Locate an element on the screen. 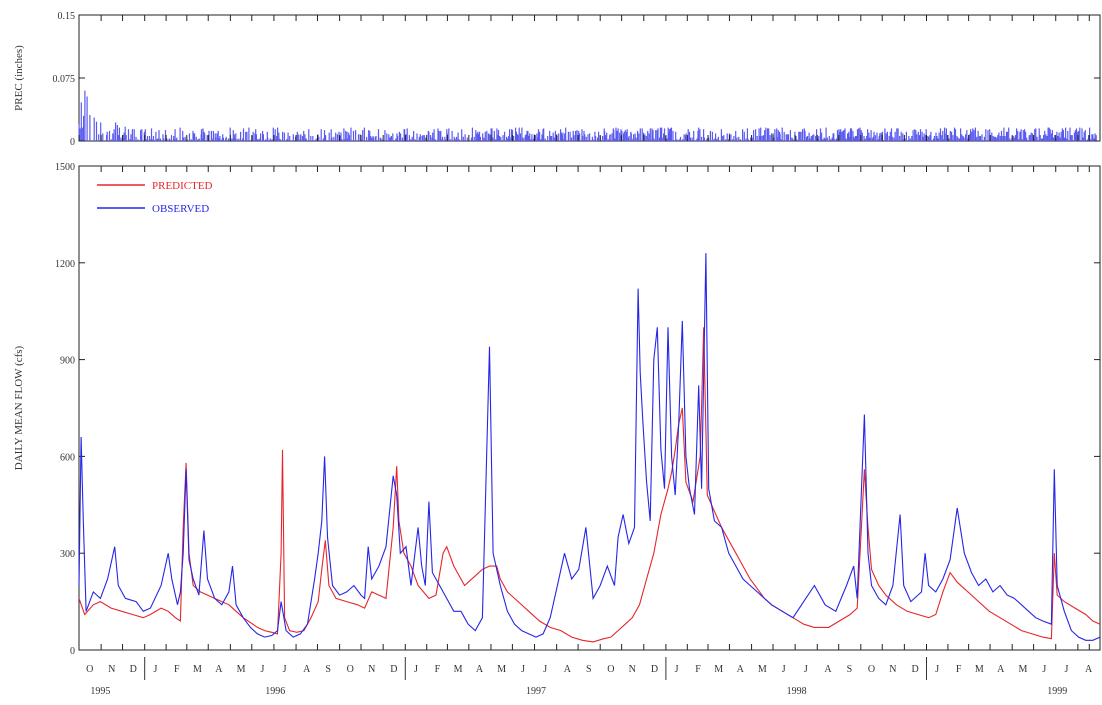  precip-bars is located at coordinates (587, 115).